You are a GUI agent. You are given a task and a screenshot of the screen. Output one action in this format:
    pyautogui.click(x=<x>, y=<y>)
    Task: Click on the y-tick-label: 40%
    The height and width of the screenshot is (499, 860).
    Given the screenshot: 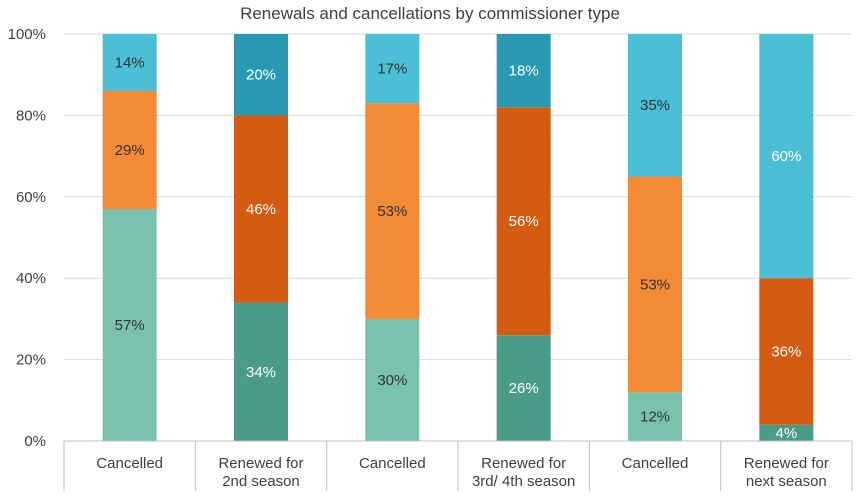 What is the action you would take?
    pyautogui.click(x=31, y=278)
    